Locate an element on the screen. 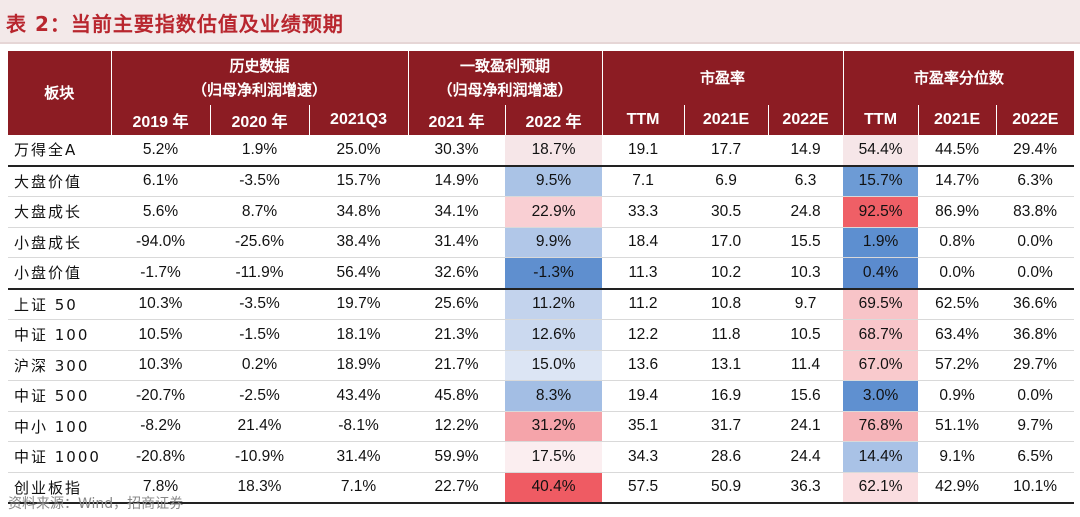 Image resolution: width=1080 pixels, height=517 pixels. header-group-label: 市盈率分位数 is located at coordinates (958, 78).